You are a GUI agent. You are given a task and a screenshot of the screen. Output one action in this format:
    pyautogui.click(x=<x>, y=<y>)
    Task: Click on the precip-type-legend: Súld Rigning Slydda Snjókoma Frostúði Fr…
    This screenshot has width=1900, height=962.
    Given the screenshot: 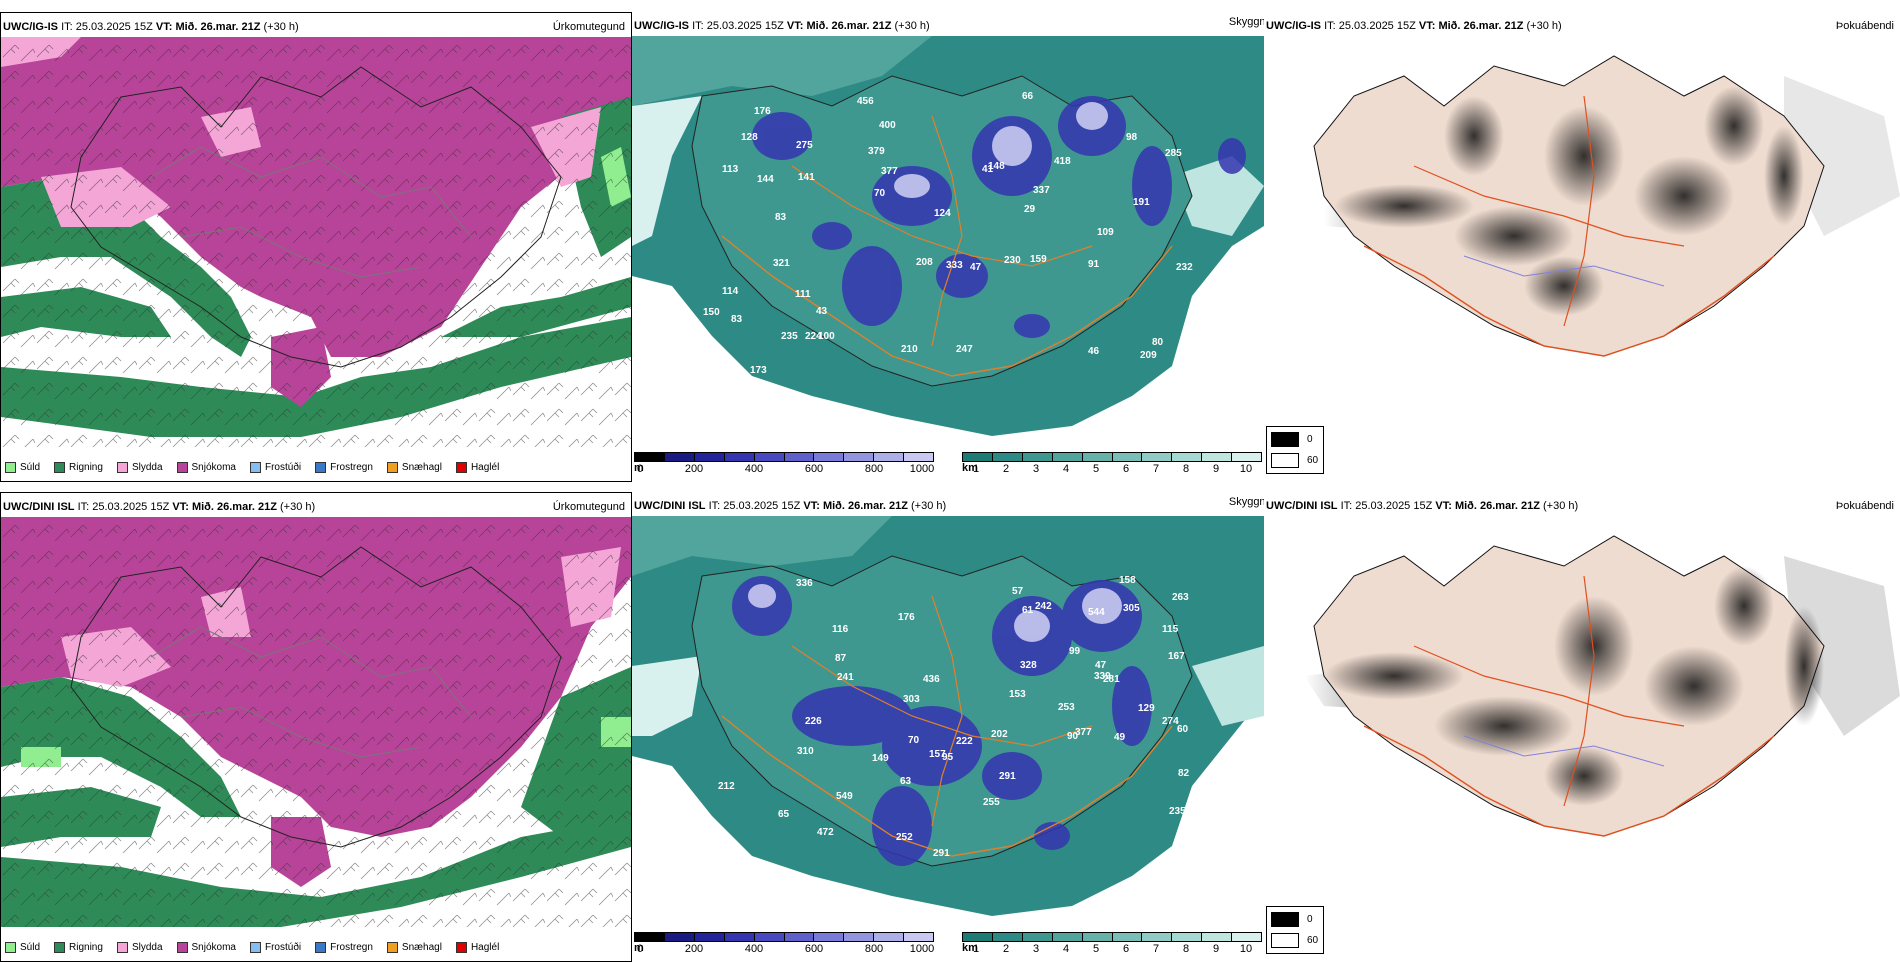 What is the action you would take?
    pyautogui.click(x=252, y=467)
    